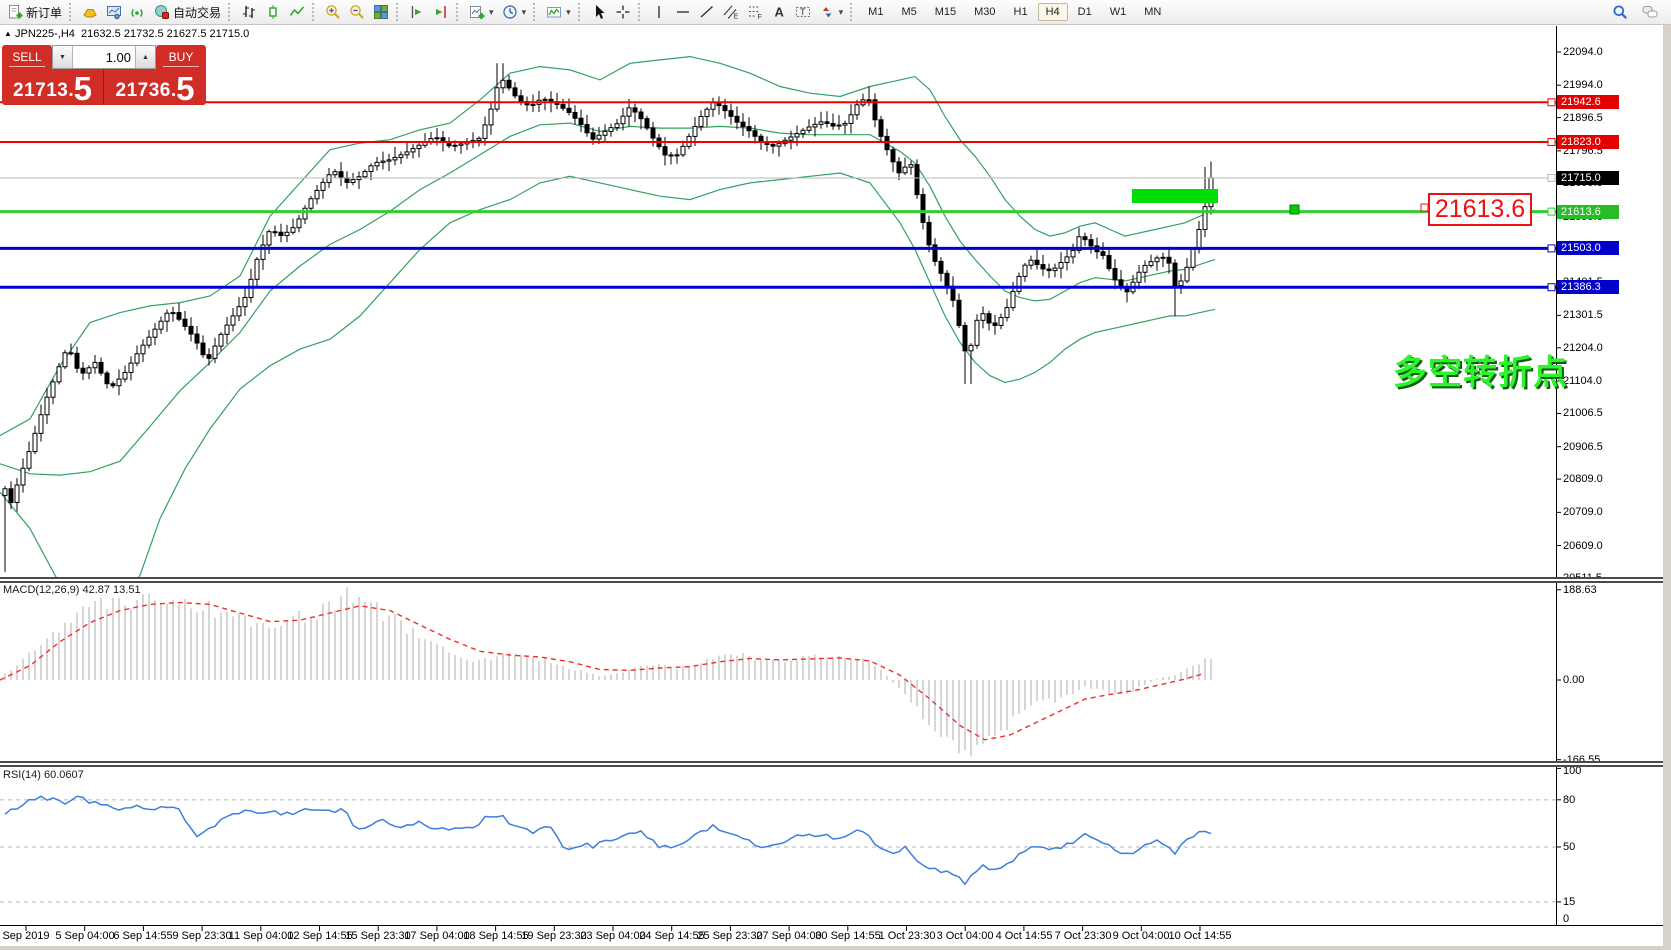  I want to click on fibonacci-button: F, so click(755, 12).